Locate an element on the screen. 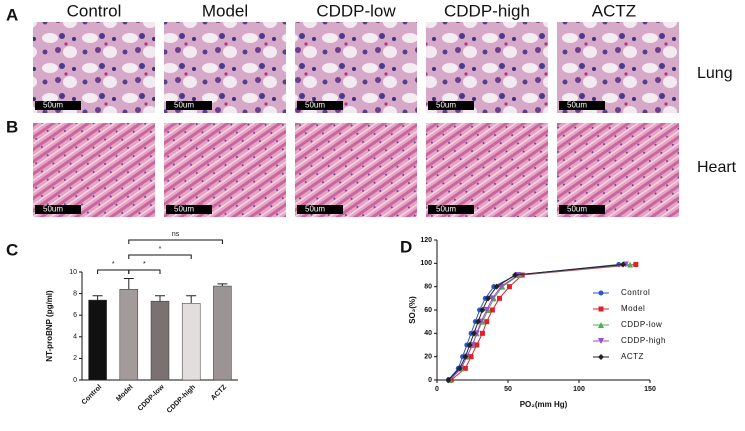 This screenshot has width=745, height=431. panel-label: D is located at coordinates (406, 246).